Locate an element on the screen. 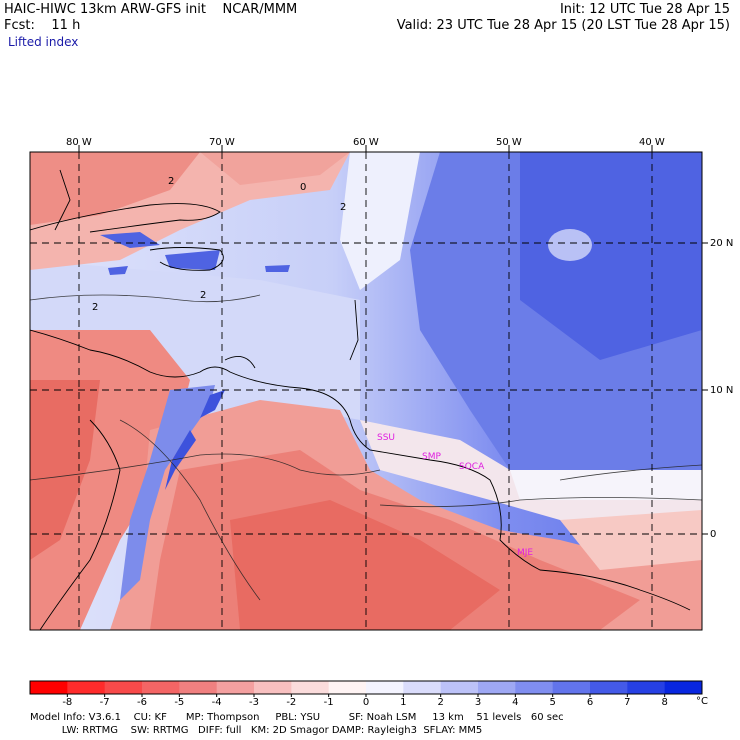 This screenshot has height=740, width=740. colorbar: -8 -7 -6 -5 -4 -3 -2 -1 0 1 2 3 4 5 6 7 8 is located at coordinates (366, 694).